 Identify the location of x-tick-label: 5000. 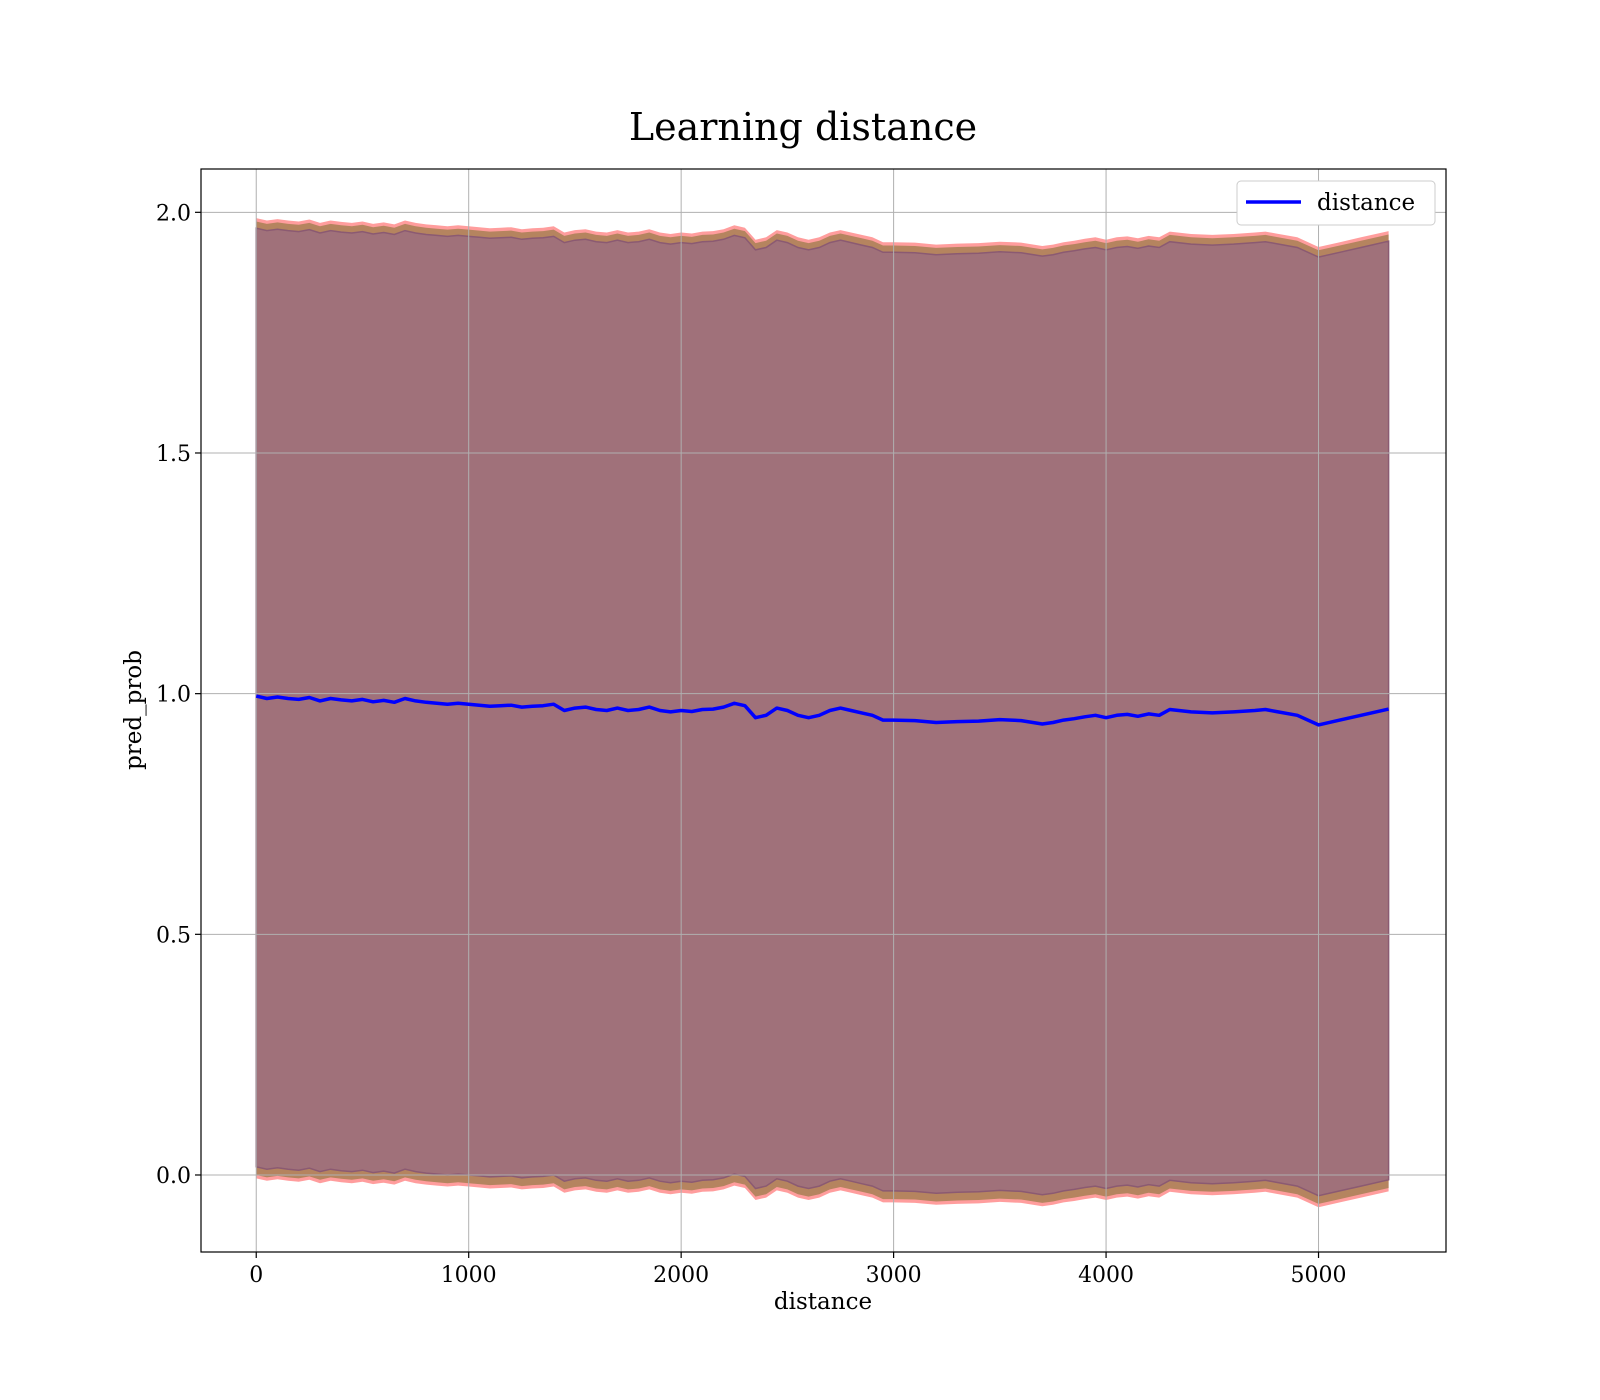
(1319, 1275).